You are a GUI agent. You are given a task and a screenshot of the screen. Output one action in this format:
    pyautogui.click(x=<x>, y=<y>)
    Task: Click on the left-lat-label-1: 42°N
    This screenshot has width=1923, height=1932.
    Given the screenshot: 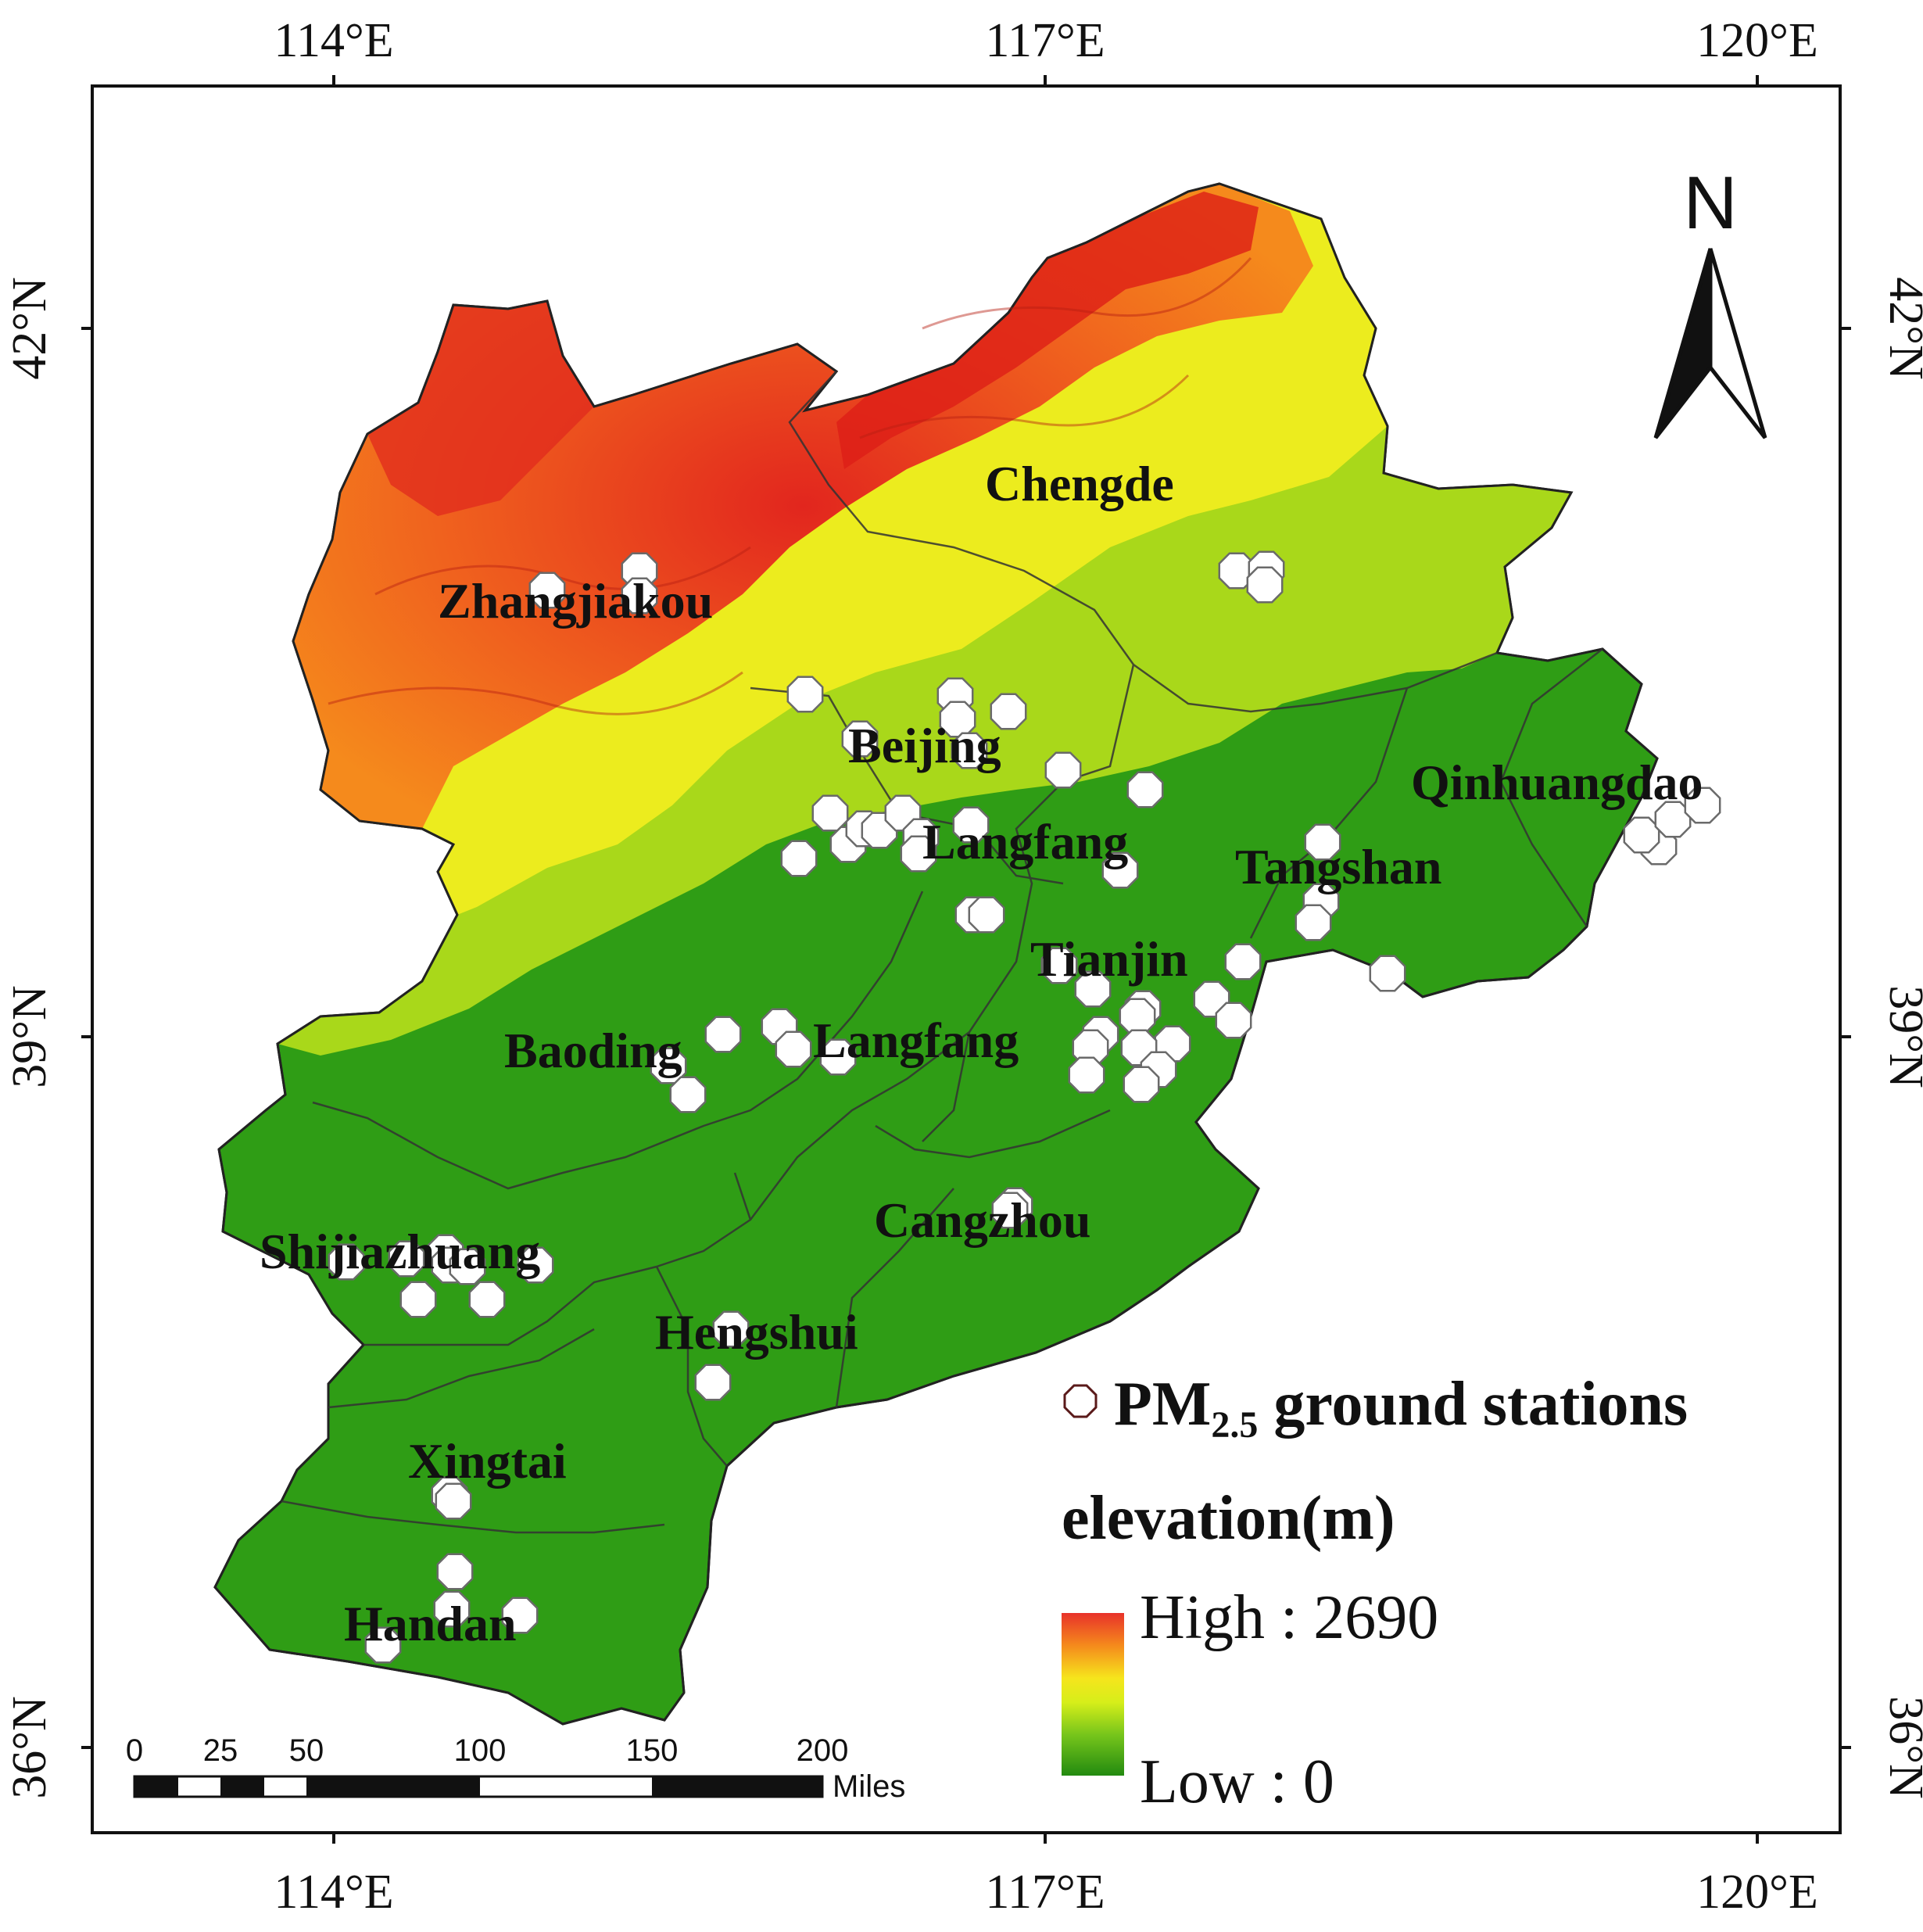 What is the action you would take?
    pyautogui.click(x=29, y=328)
    